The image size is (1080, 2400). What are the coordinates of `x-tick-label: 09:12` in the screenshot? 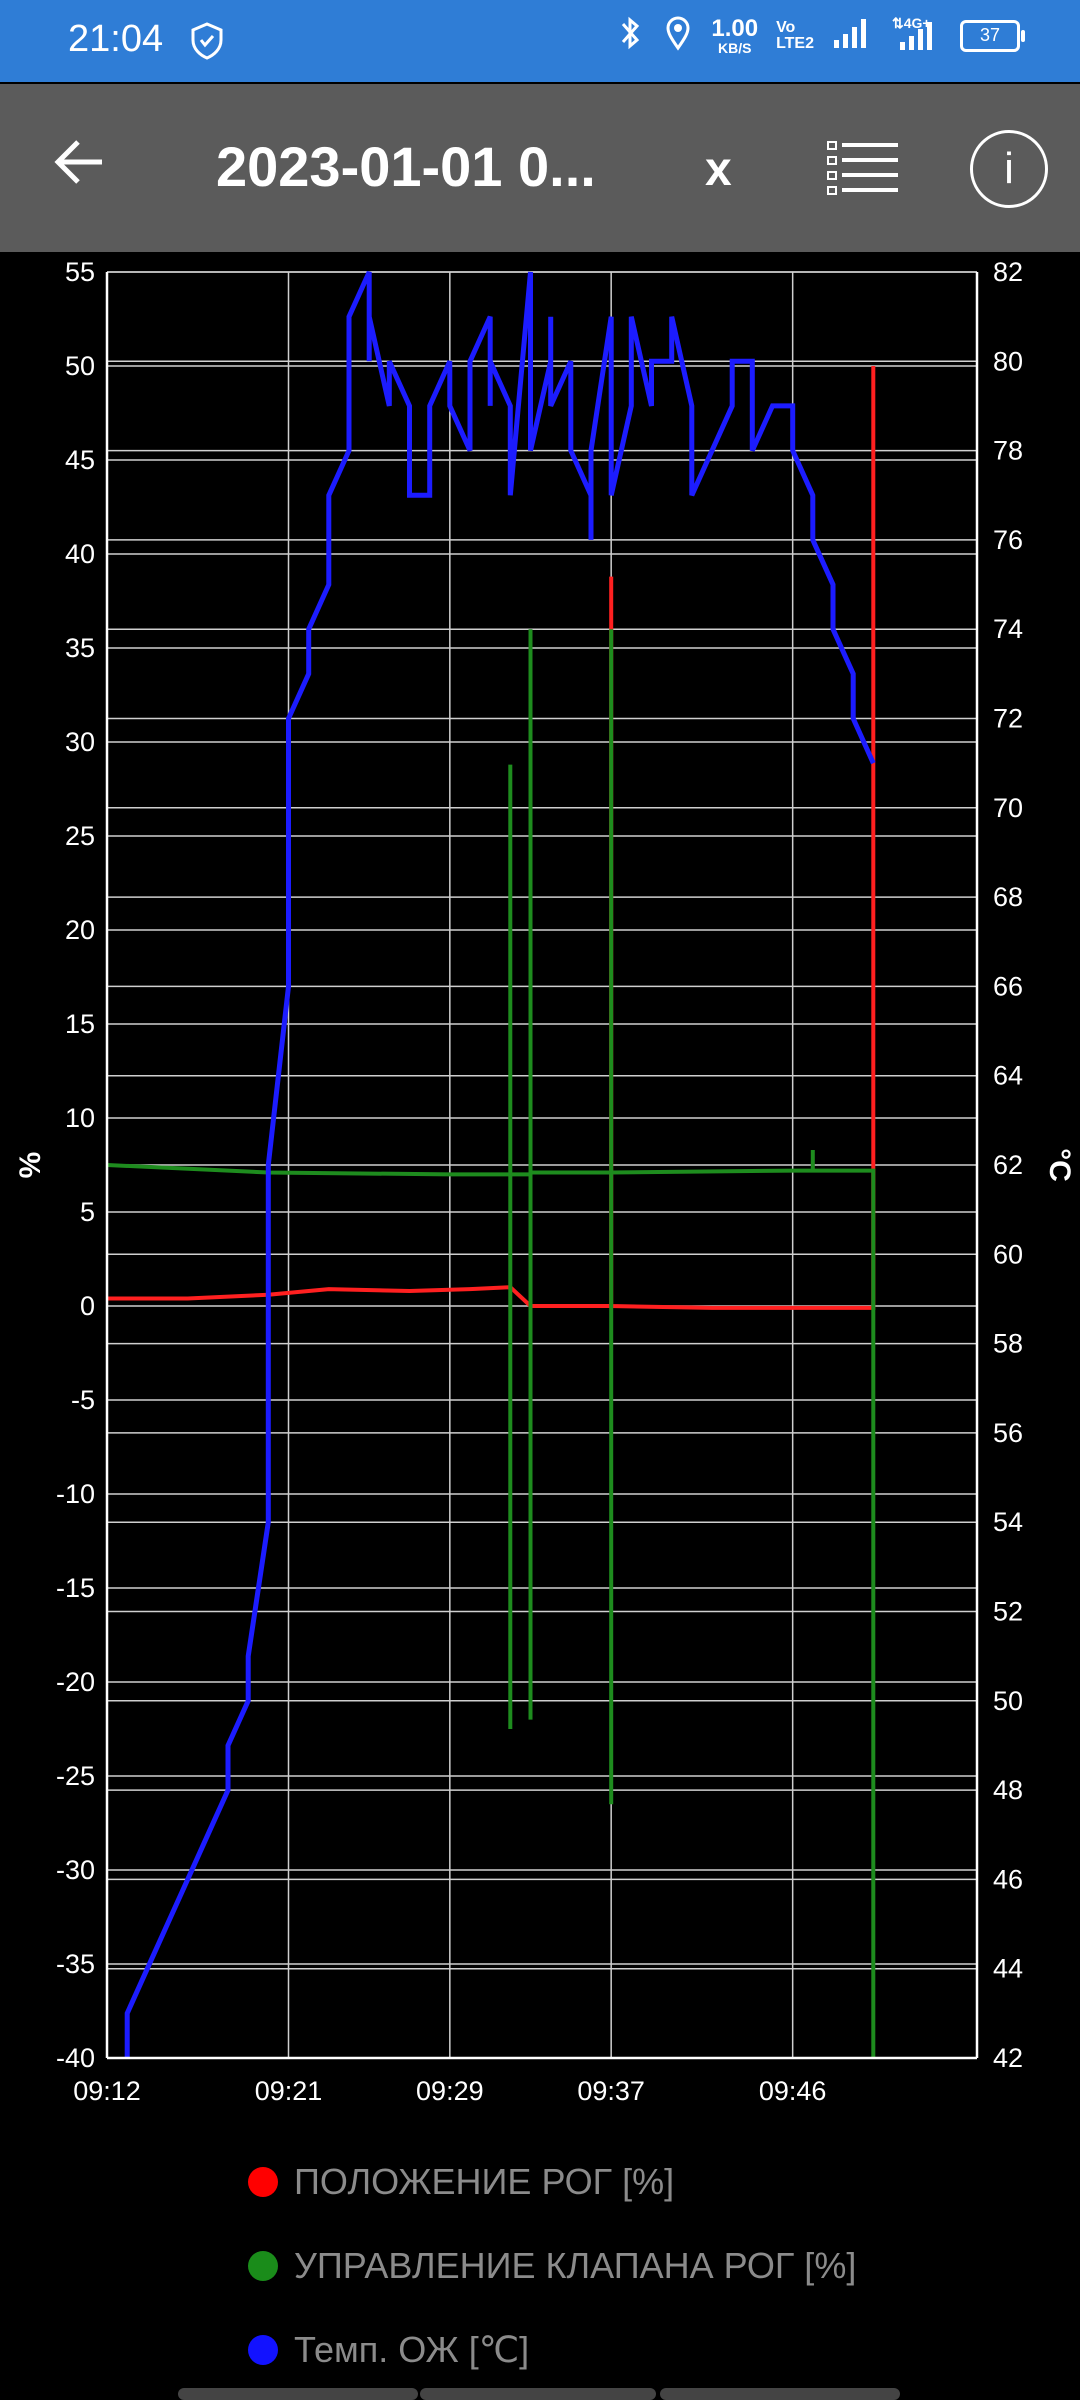 It's located at (107, 2091).